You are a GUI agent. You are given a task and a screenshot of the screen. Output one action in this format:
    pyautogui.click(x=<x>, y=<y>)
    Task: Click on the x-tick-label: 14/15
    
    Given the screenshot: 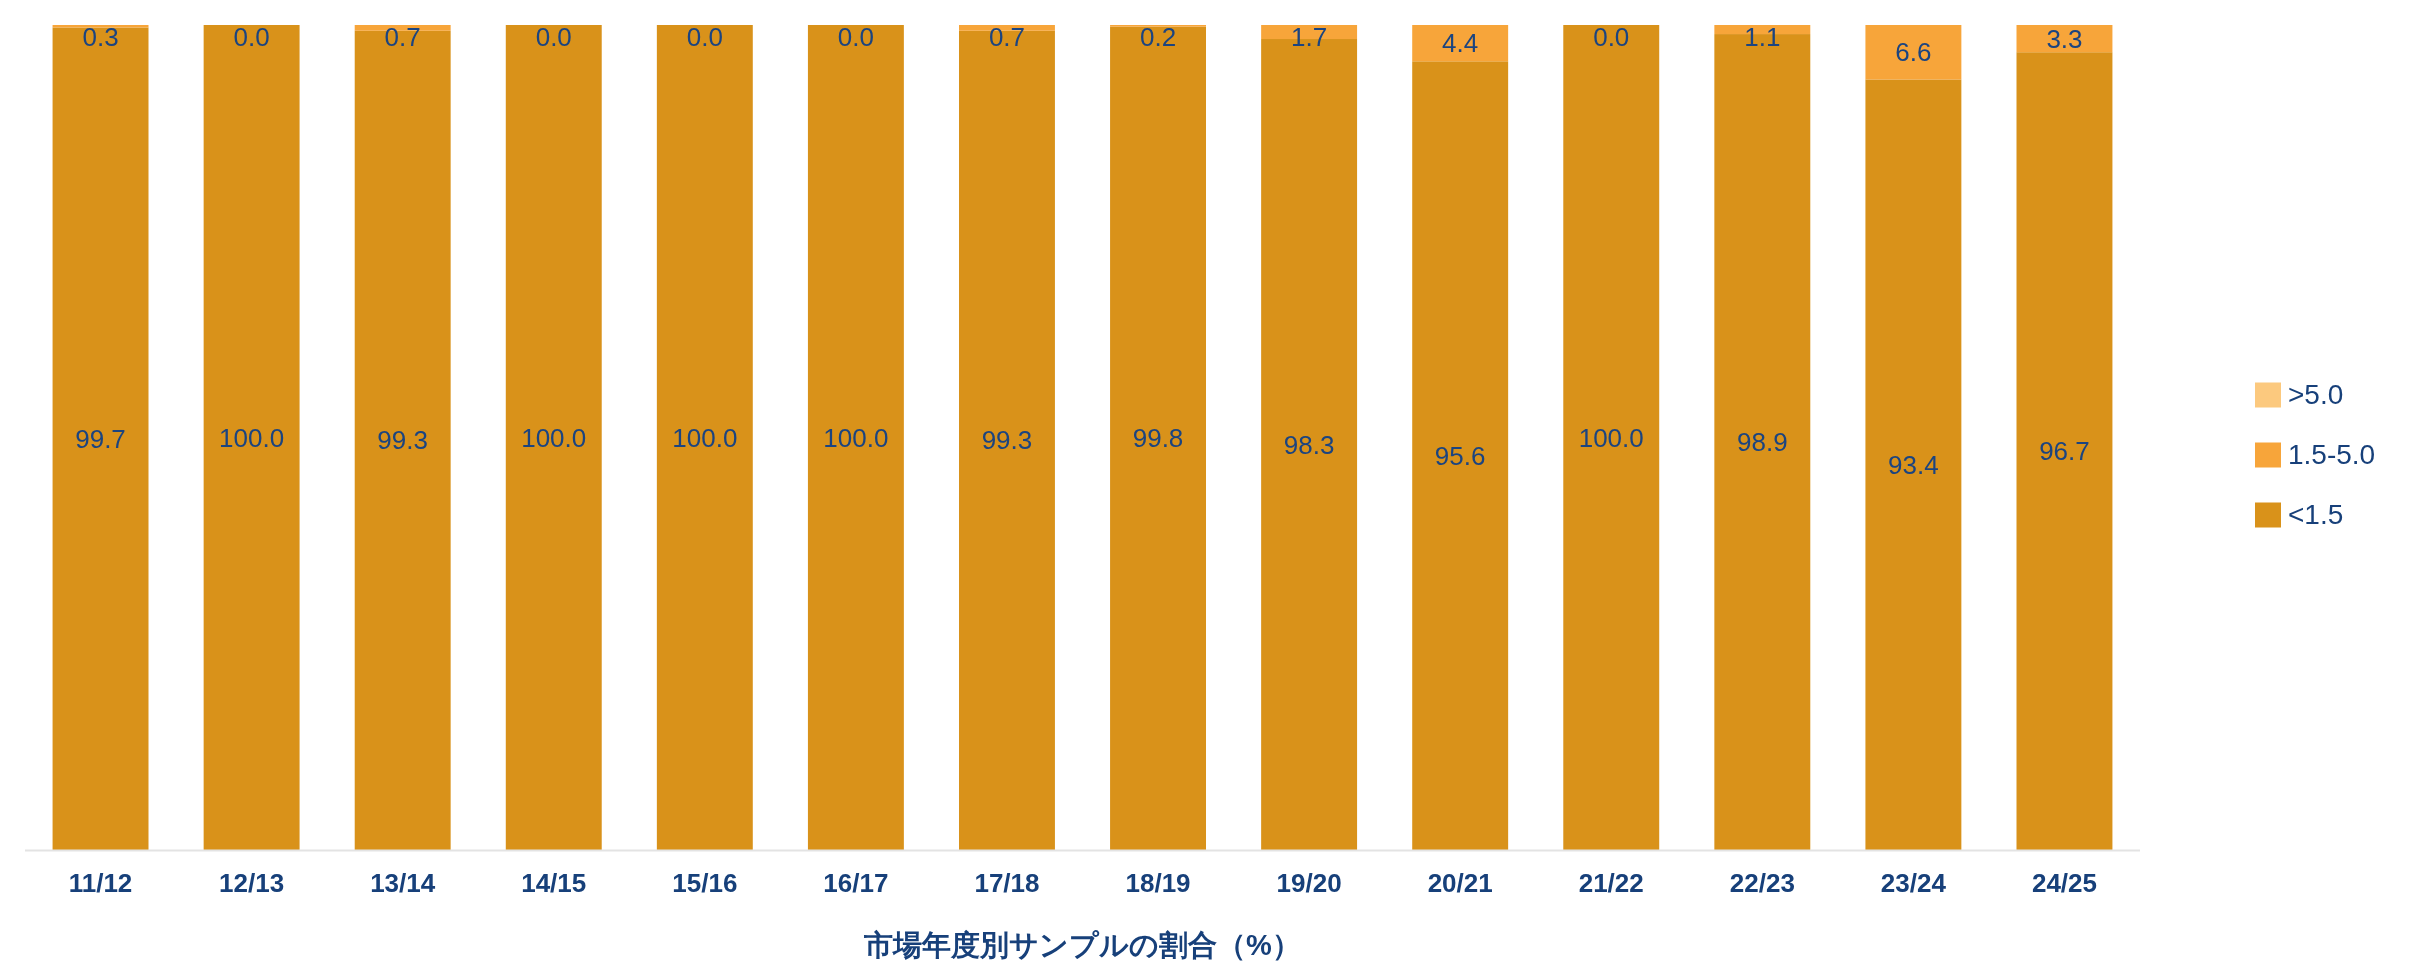 What is the action you would take?
    pyautogui.click(x=554, y=883)
    